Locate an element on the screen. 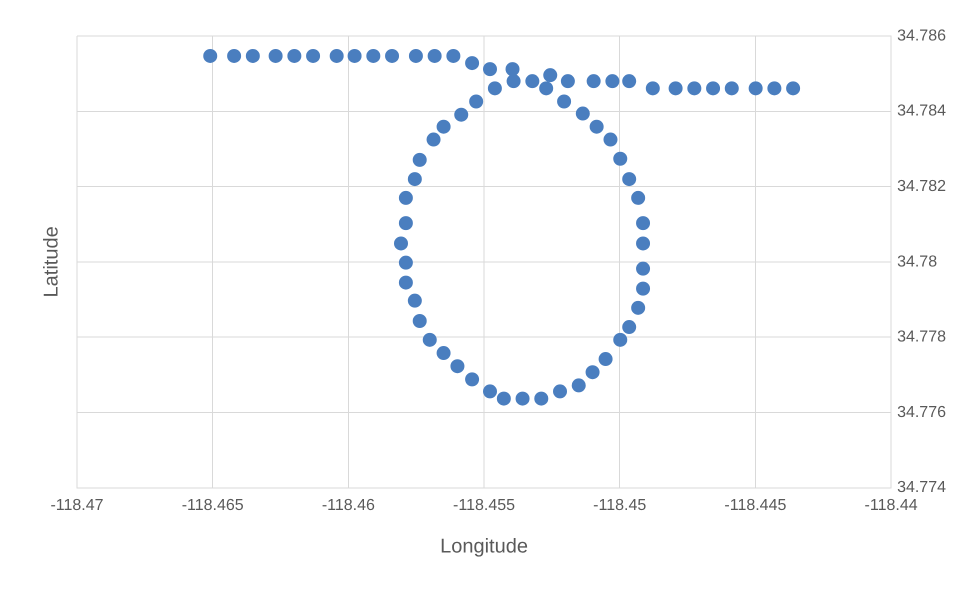  y-tick-label: 34.778 is located at coordinates (921, 337).